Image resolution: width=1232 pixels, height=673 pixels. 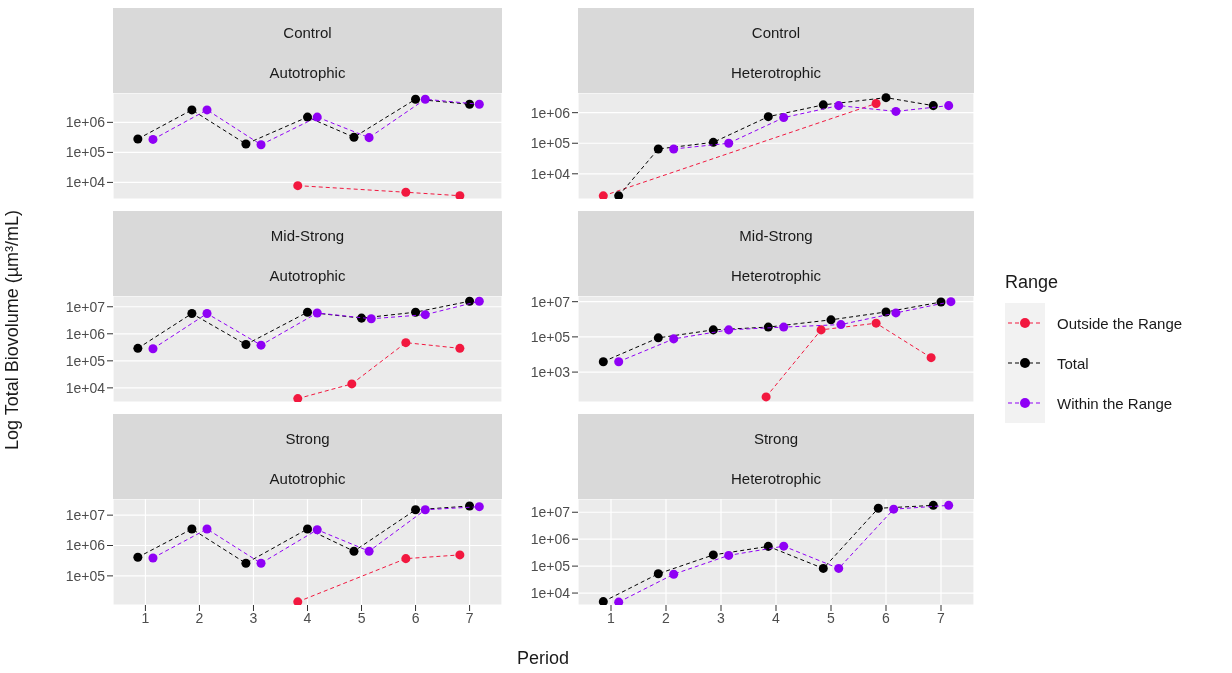 I want to click on x-axis-title: Period, so click(x=543, y=658).